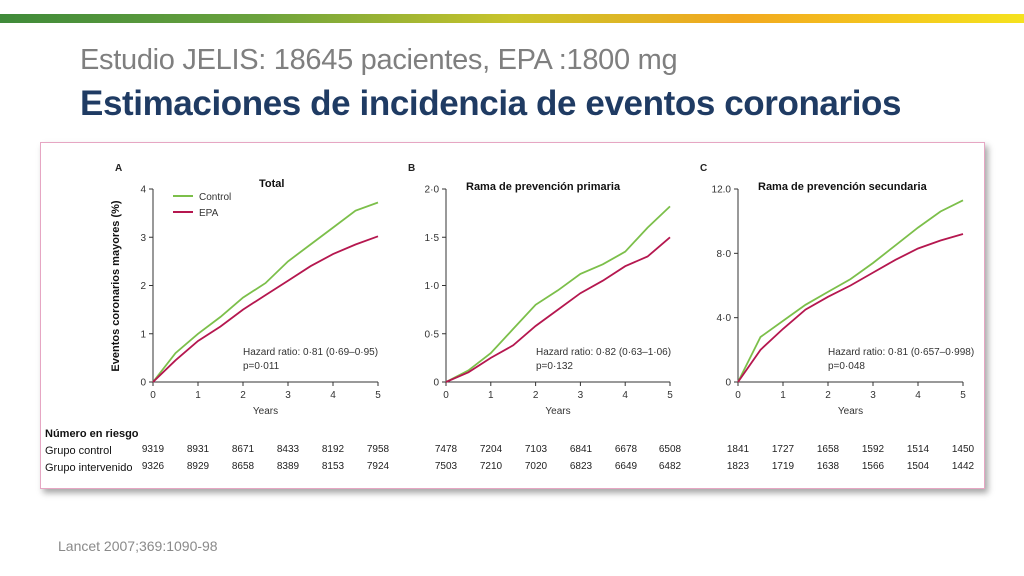  I want to click on risk-value-control: 1727, so click(783, 449).